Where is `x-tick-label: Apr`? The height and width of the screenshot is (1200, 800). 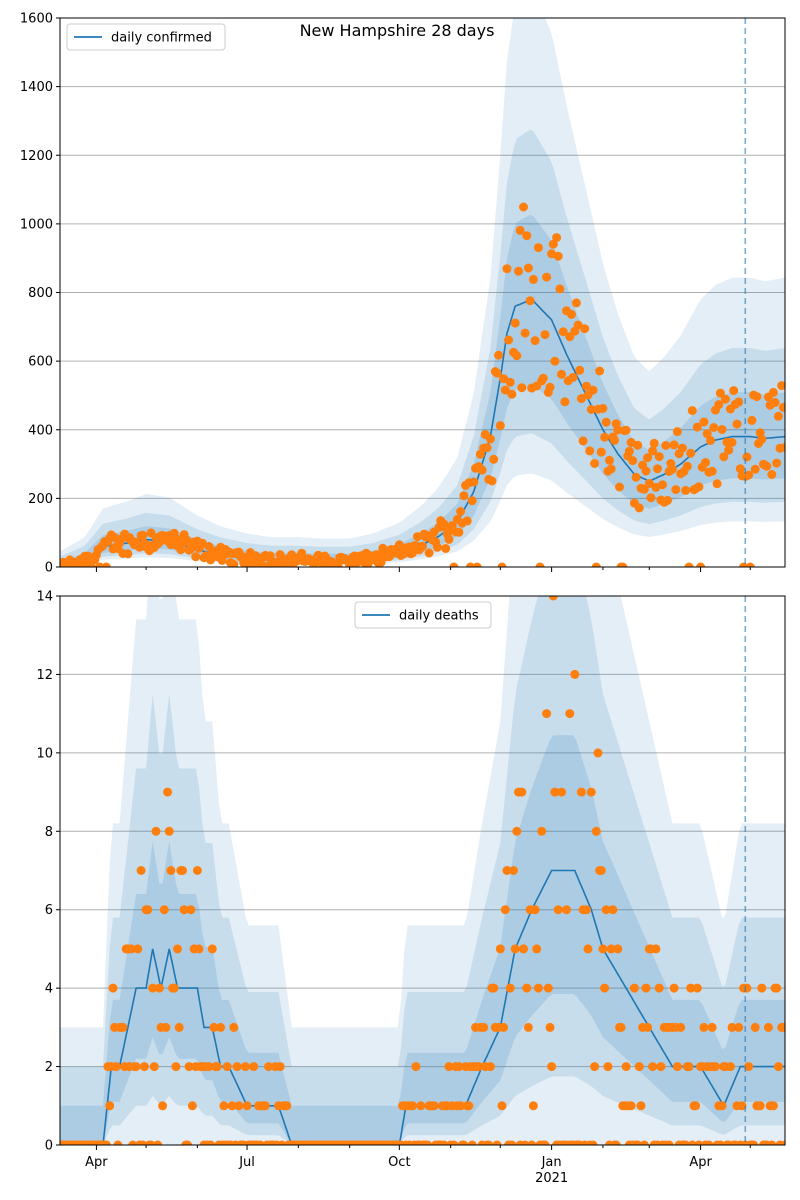
x-tick-label: Apr is located at coordinates (700, 1162).